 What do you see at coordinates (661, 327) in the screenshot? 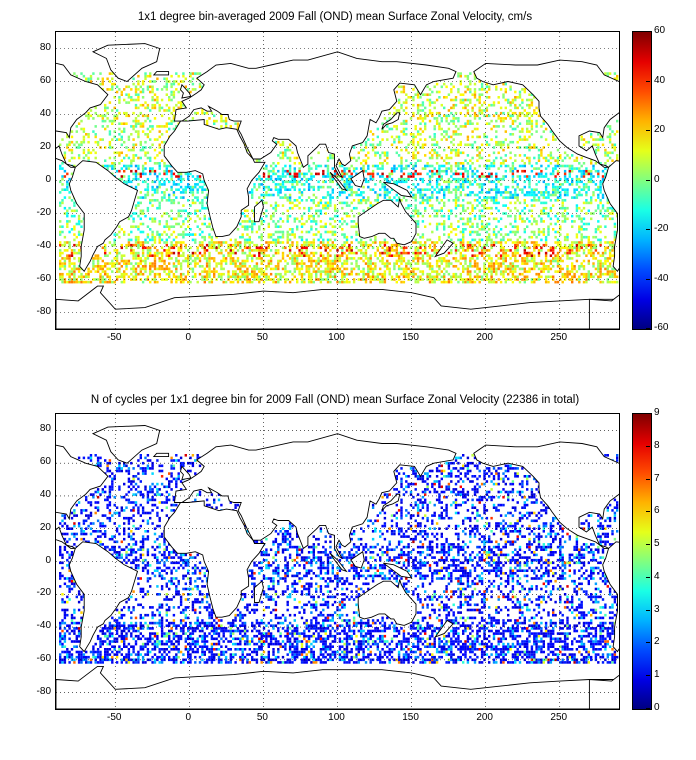
I see `colorbar-tick-label: -60` at bounding box center [661, 327].